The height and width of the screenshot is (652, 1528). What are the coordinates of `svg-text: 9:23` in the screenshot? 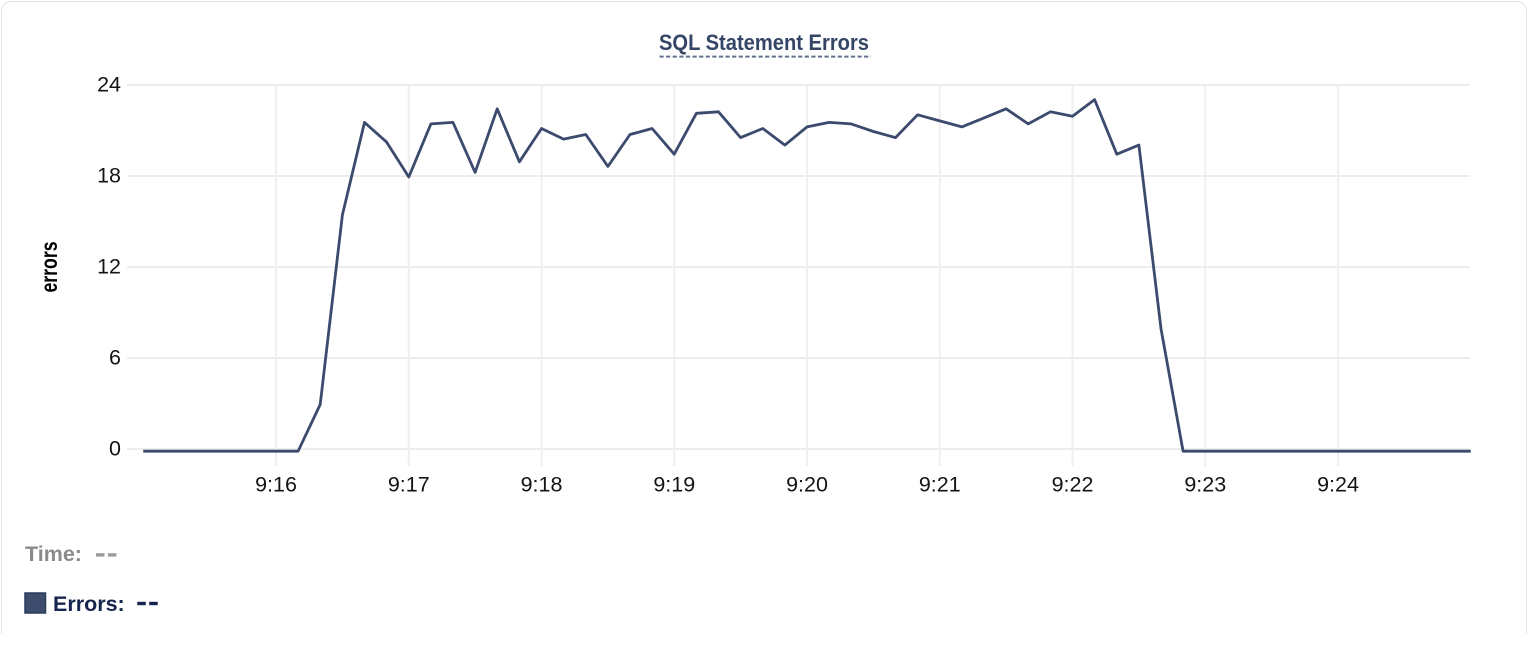 It's located at (1205, 485).